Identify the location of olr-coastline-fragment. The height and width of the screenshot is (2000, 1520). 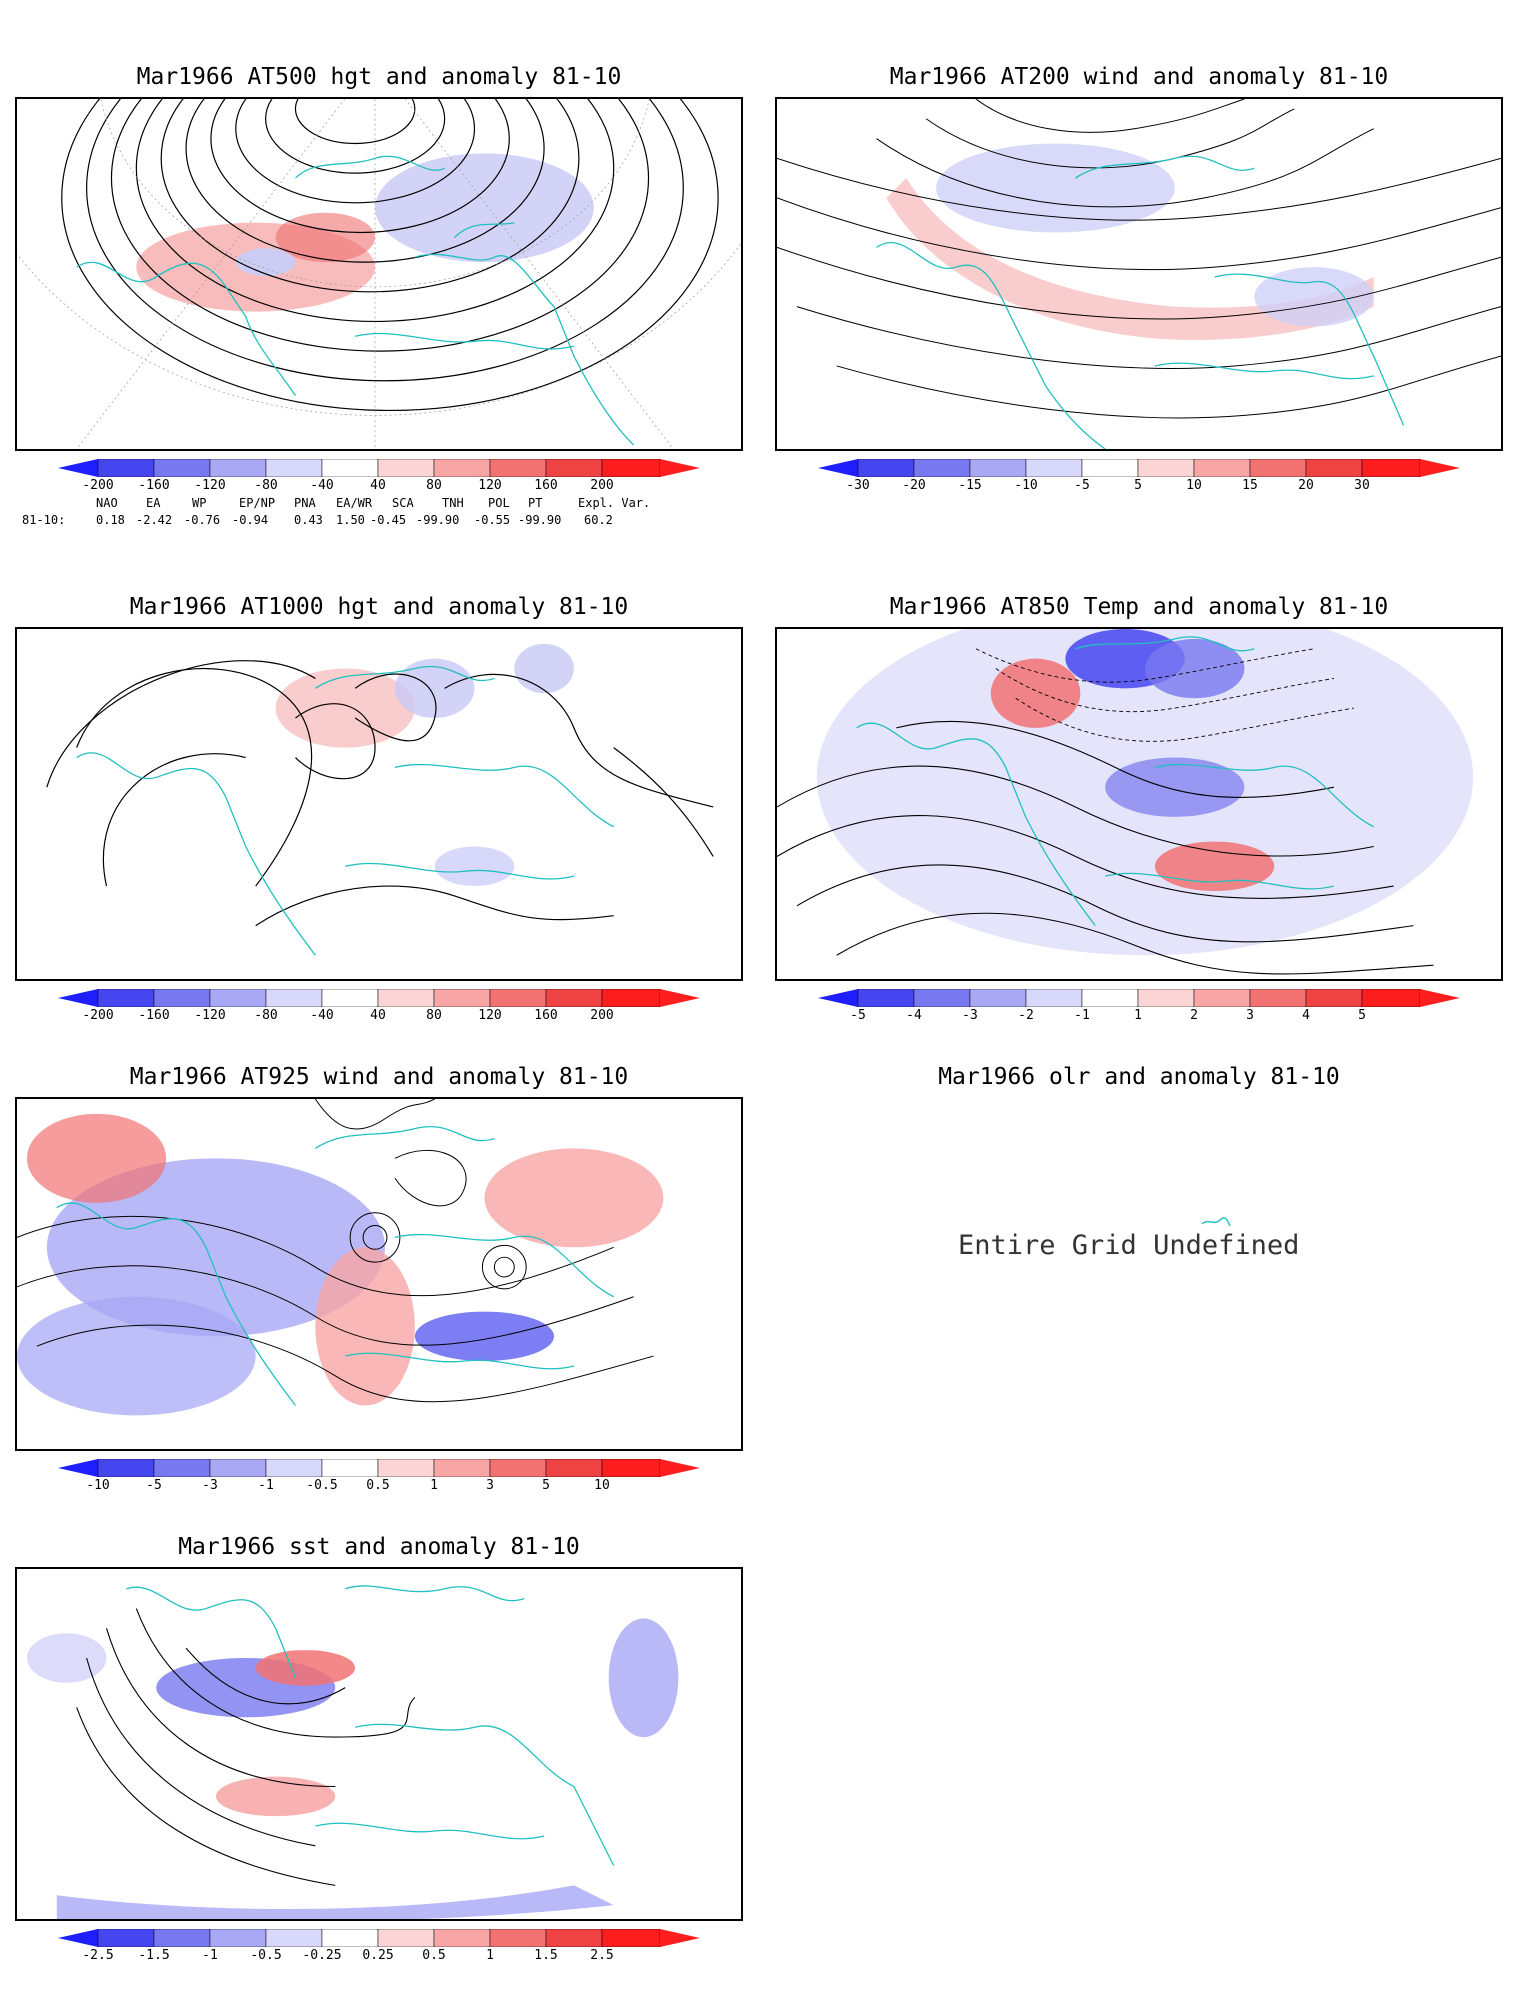
(1216, 1222).